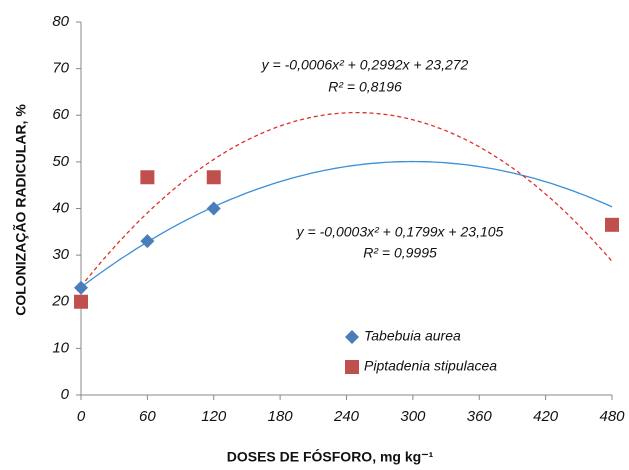 The image size is (629, 470). Describe the element at coordinates (480, 416) in the screenshot. I see `x-tick-label: 360` at that location.